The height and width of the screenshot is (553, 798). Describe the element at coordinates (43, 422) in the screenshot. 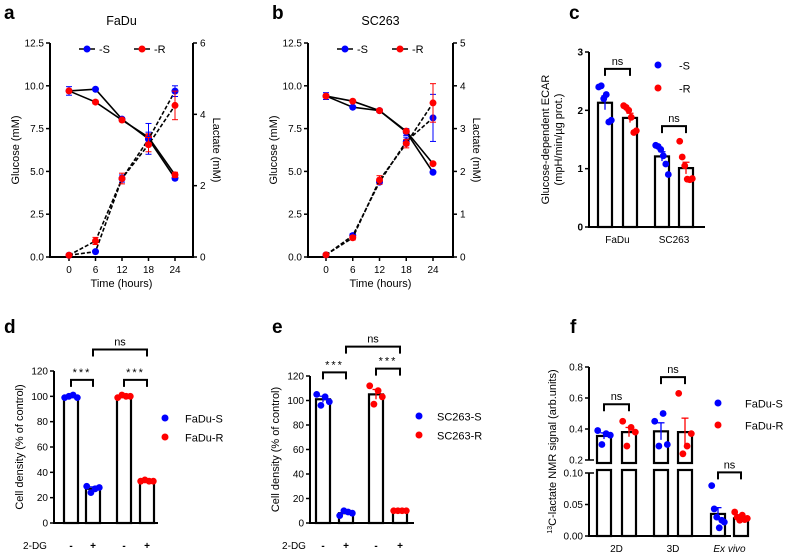

I see `y-tick-label: 80` at that location.